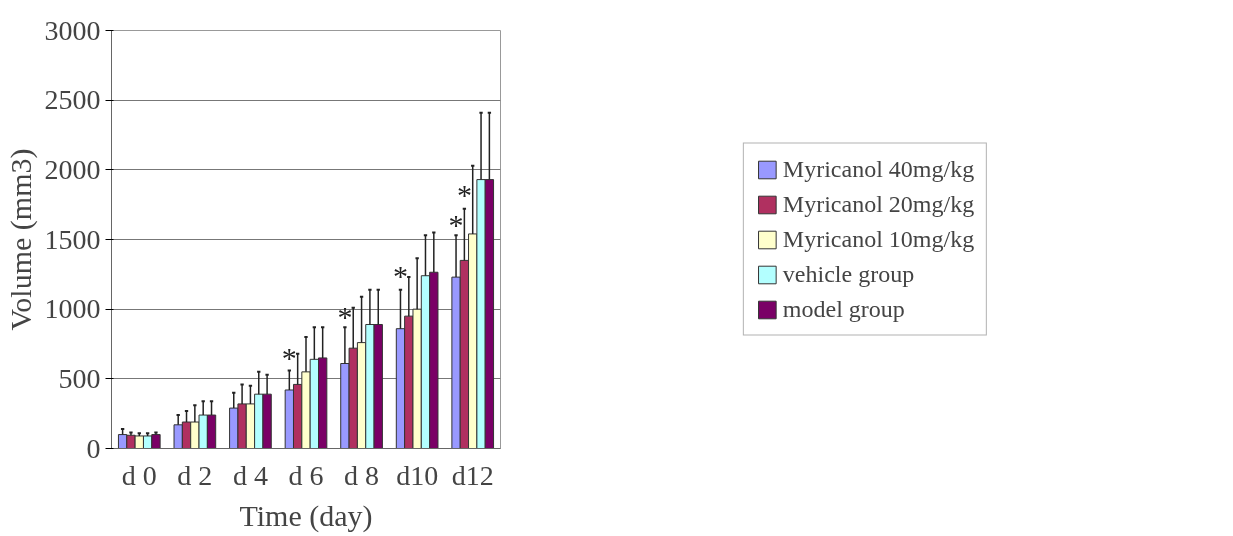 The image size is (1233, 536). Describe the element at coordinates (250, 475) in the screenshot. I see `x-tick-label: d 4` at that location.